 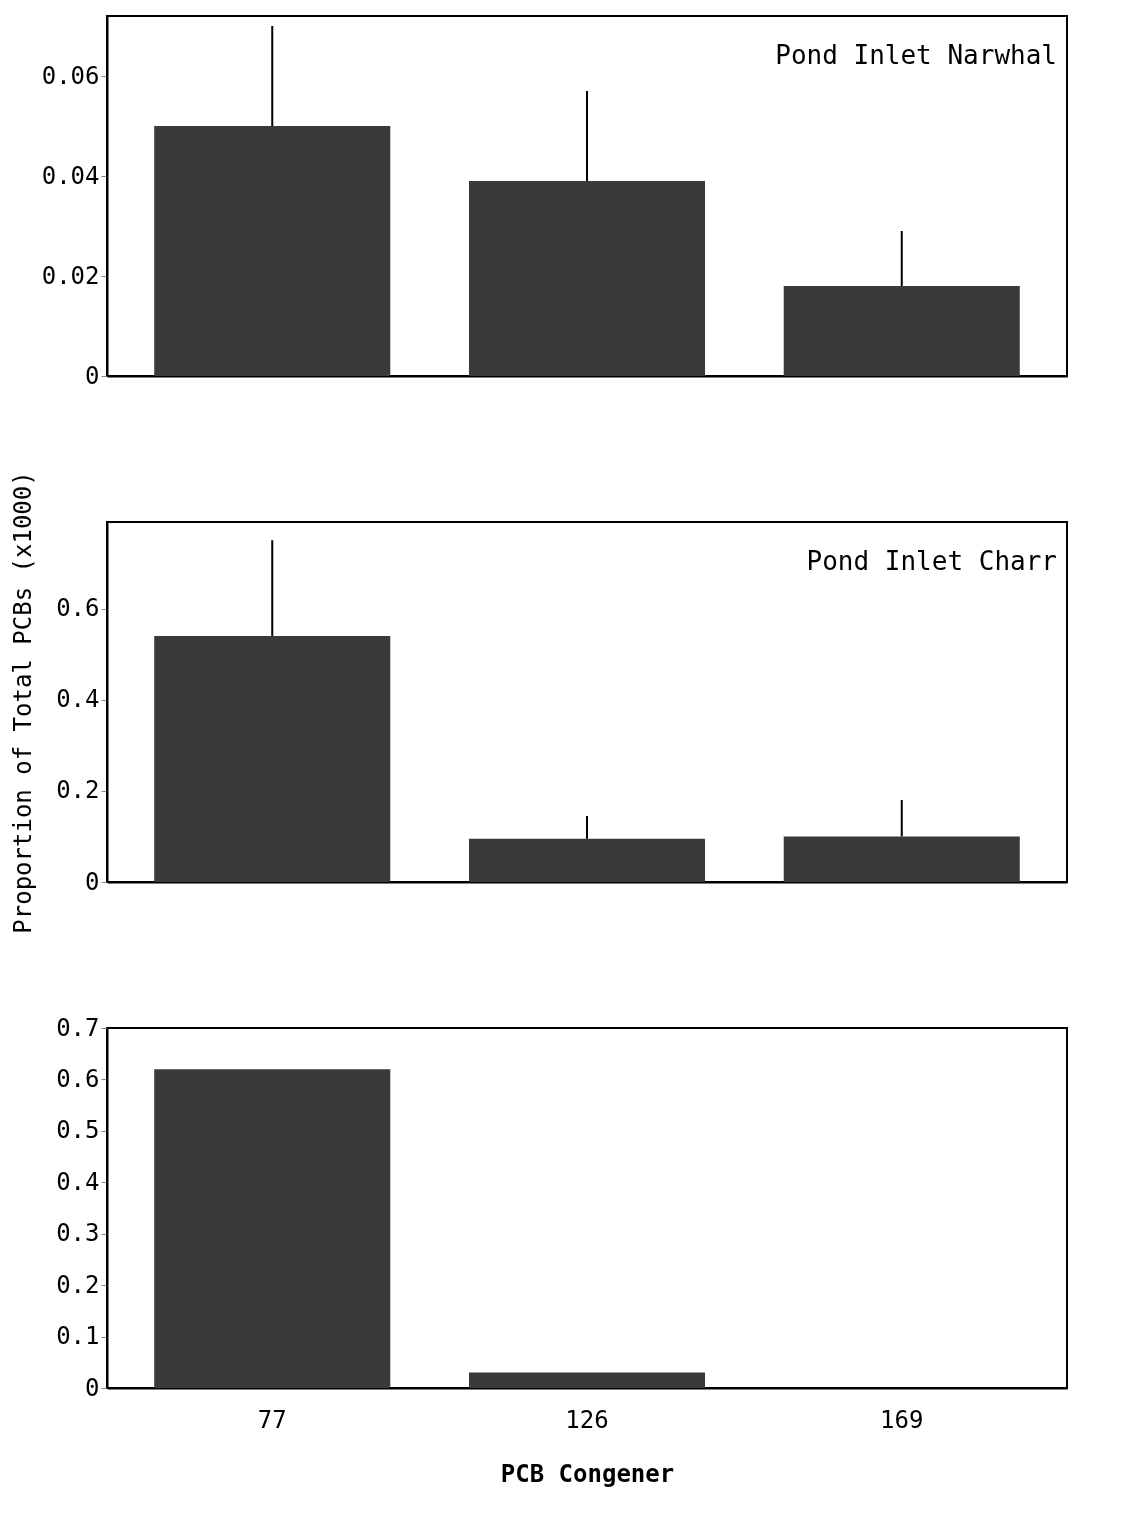 I want to click on y-axis-title: Proportion of Total PCBs (x1000), so click(x=23, y=702).